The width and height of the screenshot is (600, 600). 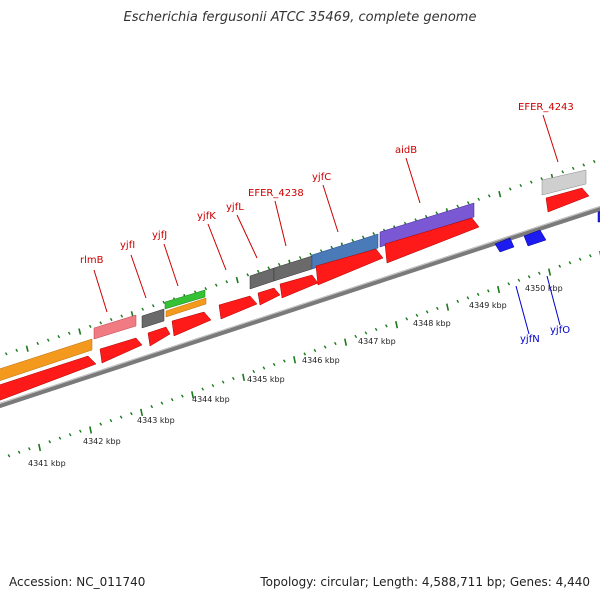 What do you see at coordinates (159, 235) in the screenshot?
I see `gene-label: yjfJ` at bounding box center [159, 235].